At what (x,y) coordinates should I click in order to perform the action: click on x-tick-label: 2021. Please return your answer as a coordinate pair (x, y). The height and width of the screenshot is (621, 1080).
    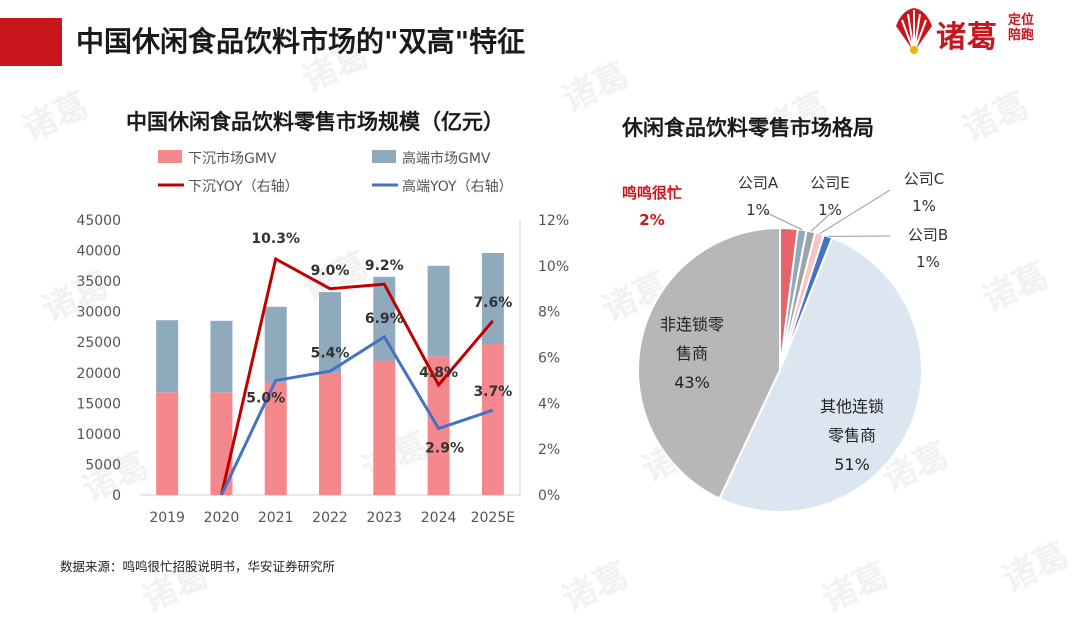
    Looking at the image, I should click on (276, 518).